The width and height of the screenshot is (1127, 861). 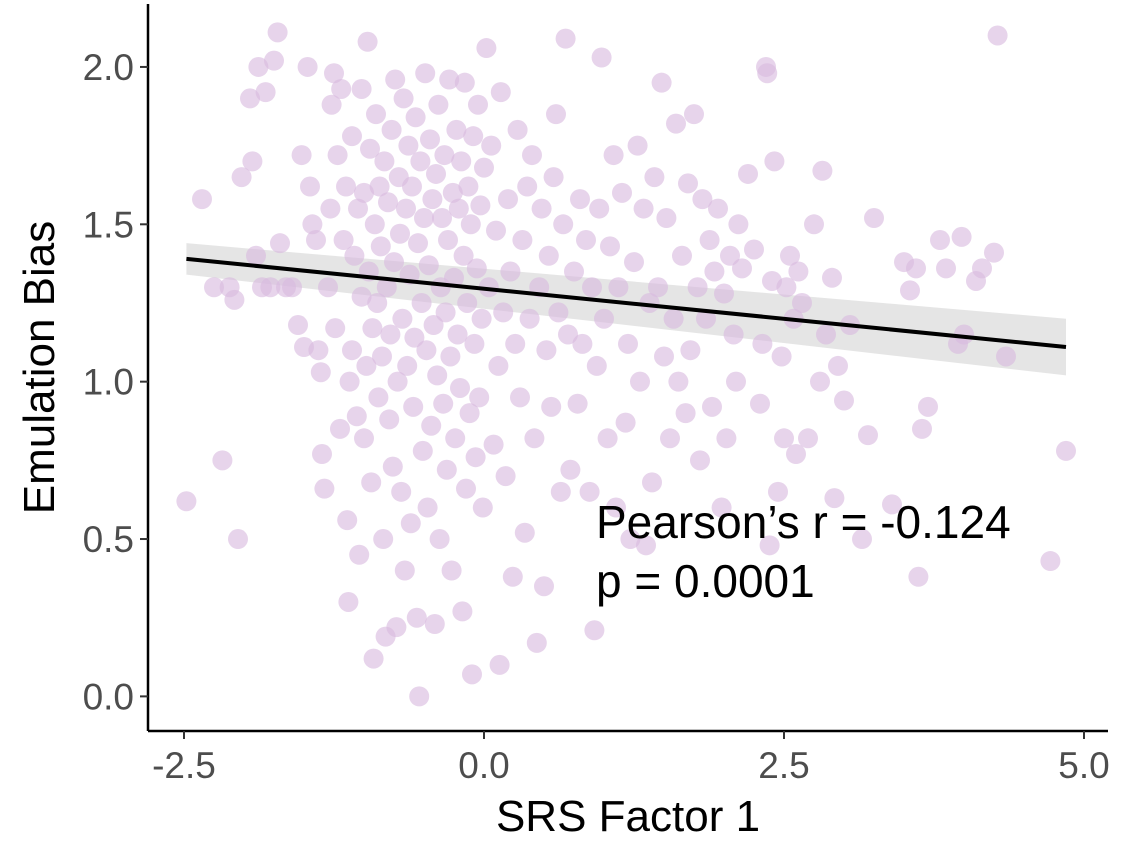 I want to click on correlation-annotation: Pearson’s r = -0.124, so click(x=803, y=522).